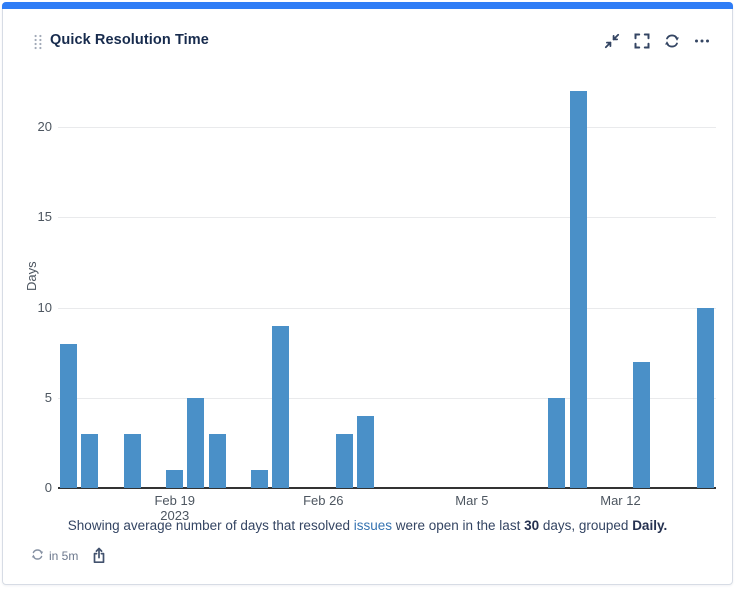 Image resolution: width=736 pixels, height=591 pixels. Describe the element at coordinates (48, 487) in the screenshot. I see `y-tick-label: 0` at that location.